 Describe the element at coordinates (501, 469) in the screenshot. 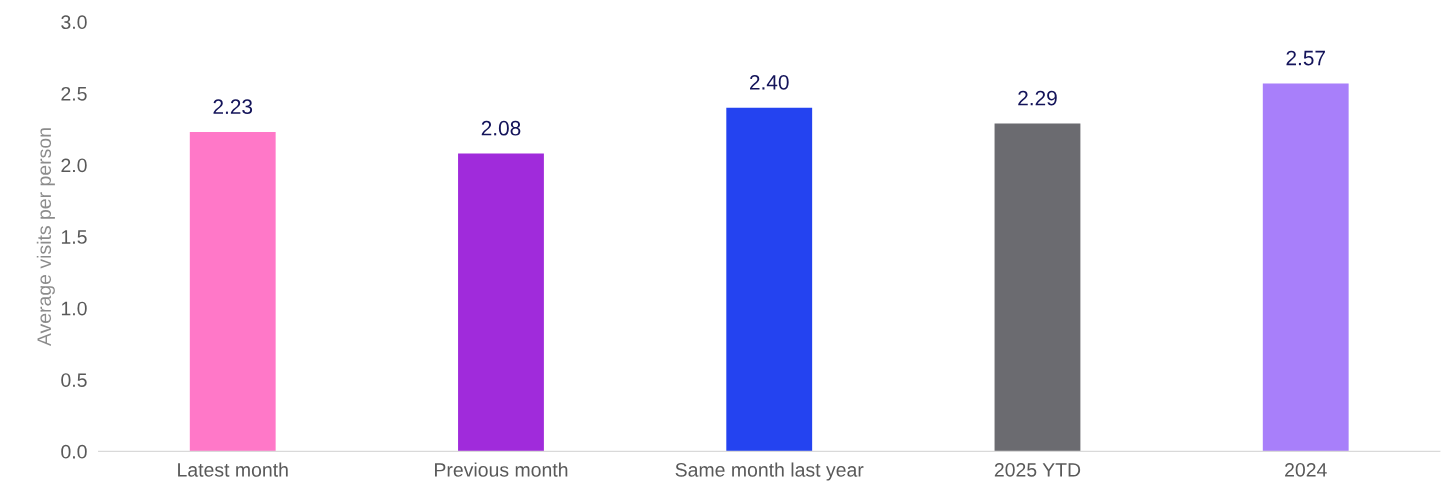

I see `x-tick-label: Previous month` at that location.